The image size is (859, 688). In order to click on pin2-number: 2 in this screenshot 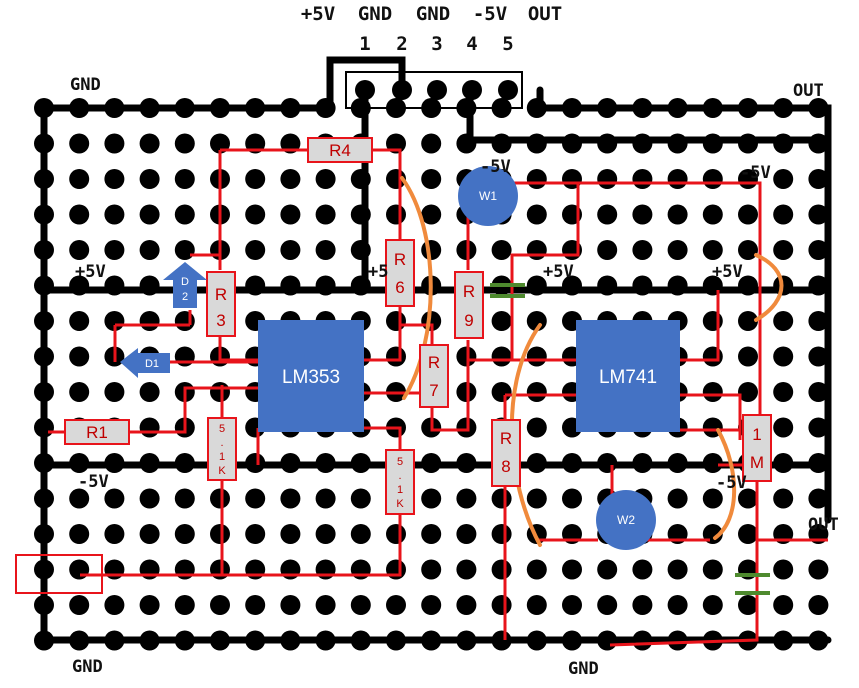, I will do `click(401, 44)`.